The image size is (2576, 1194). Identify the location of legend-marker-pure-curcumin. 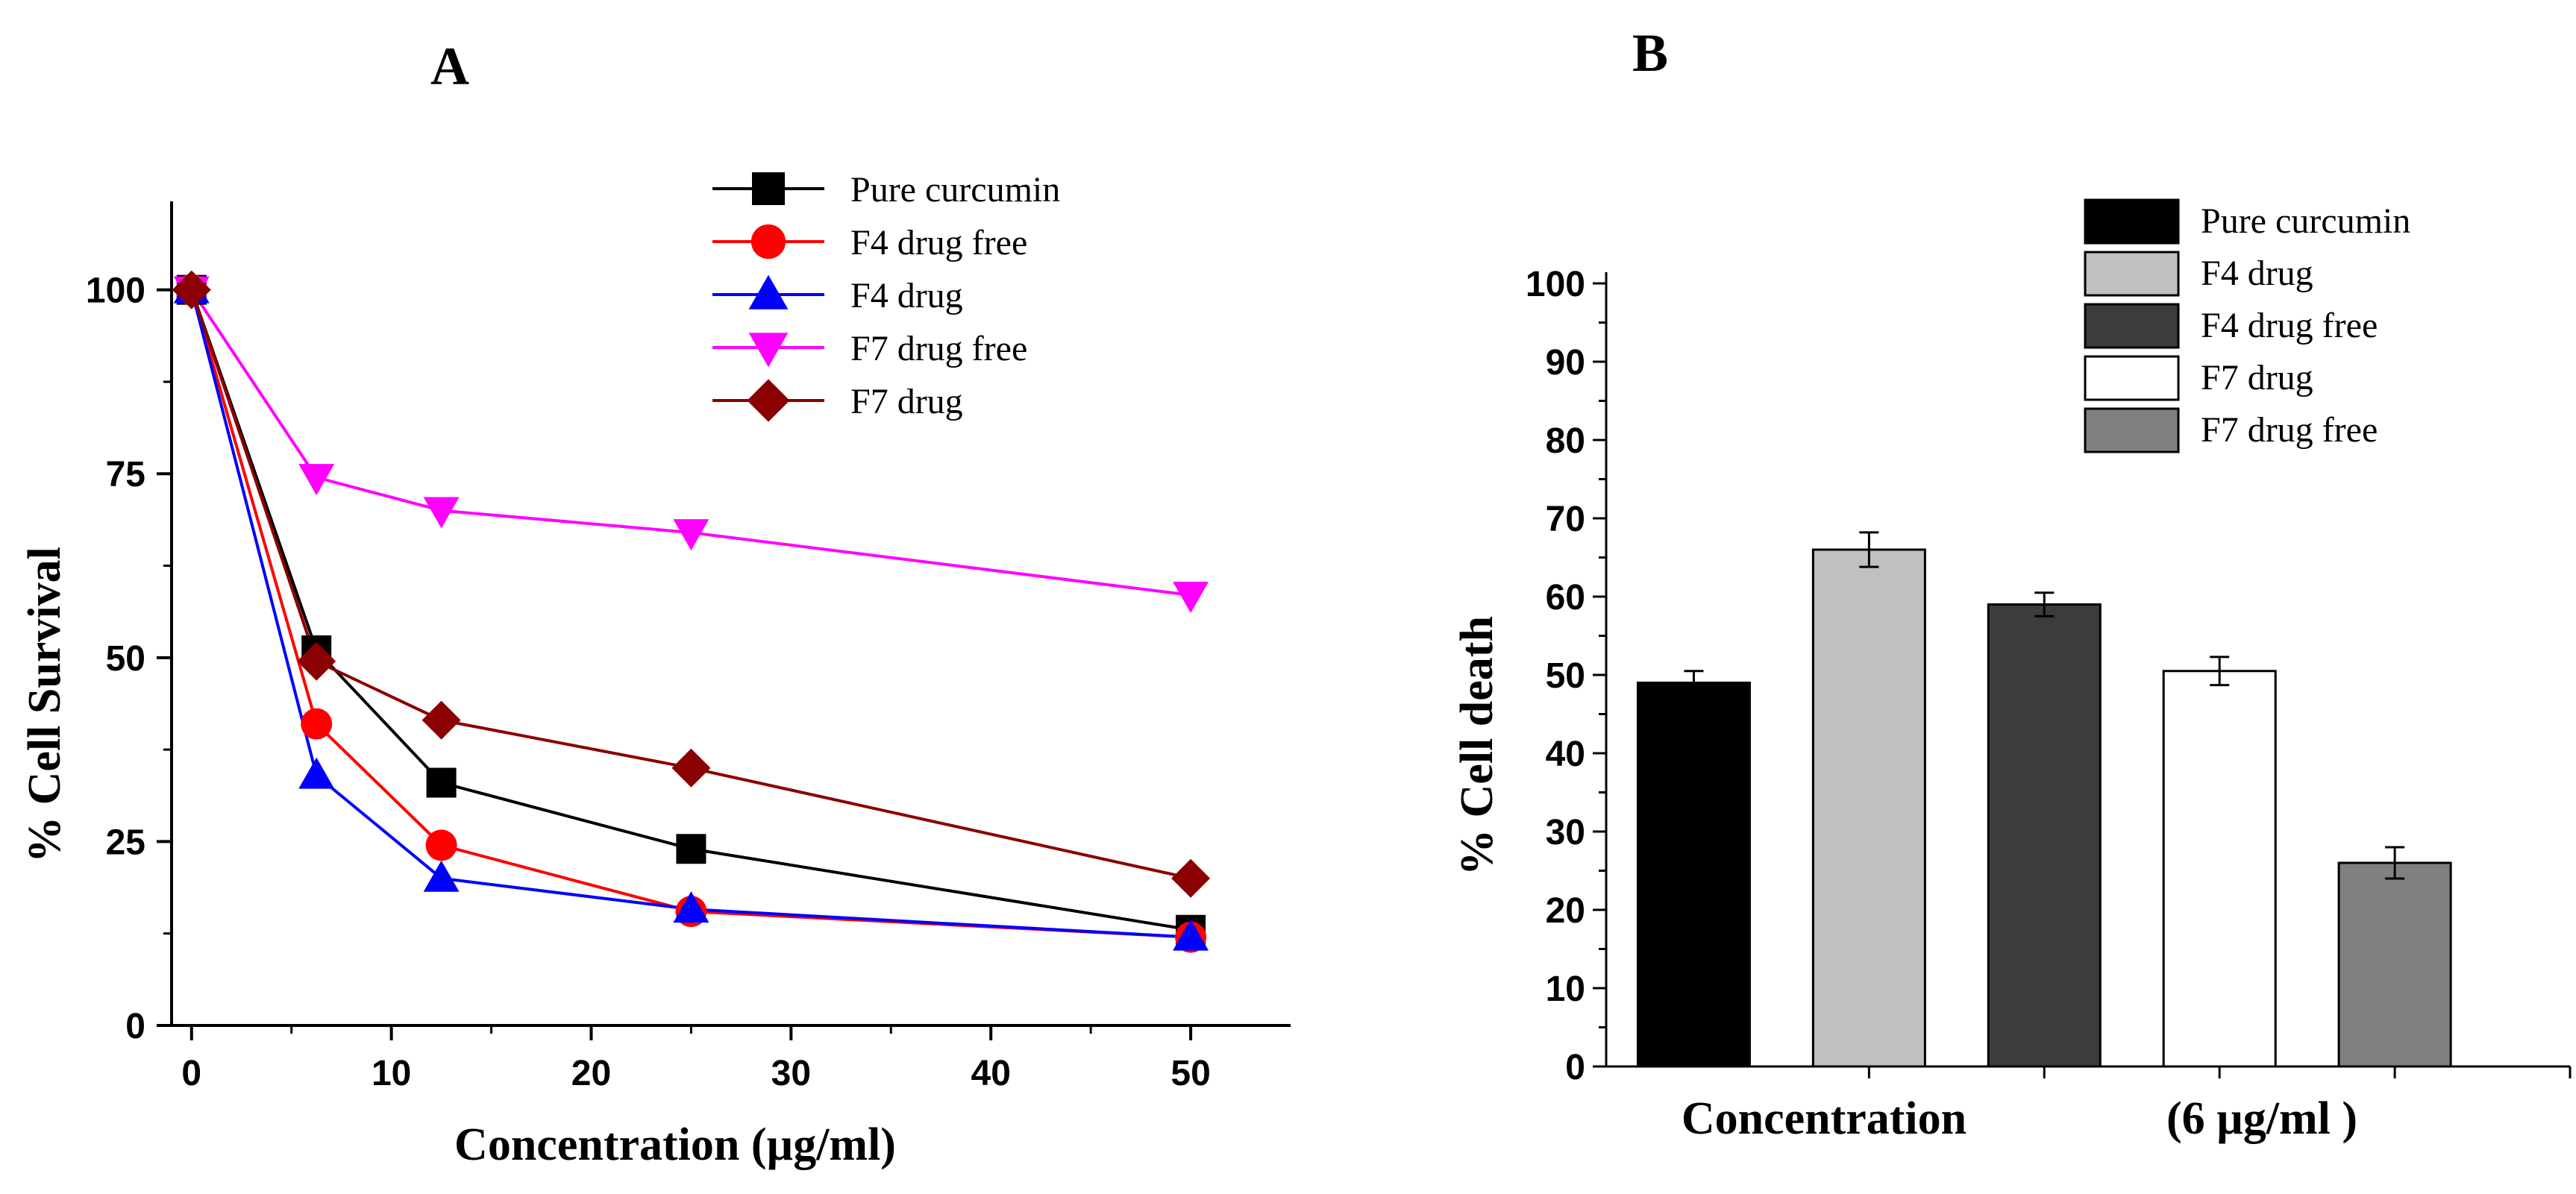
(769, 188).